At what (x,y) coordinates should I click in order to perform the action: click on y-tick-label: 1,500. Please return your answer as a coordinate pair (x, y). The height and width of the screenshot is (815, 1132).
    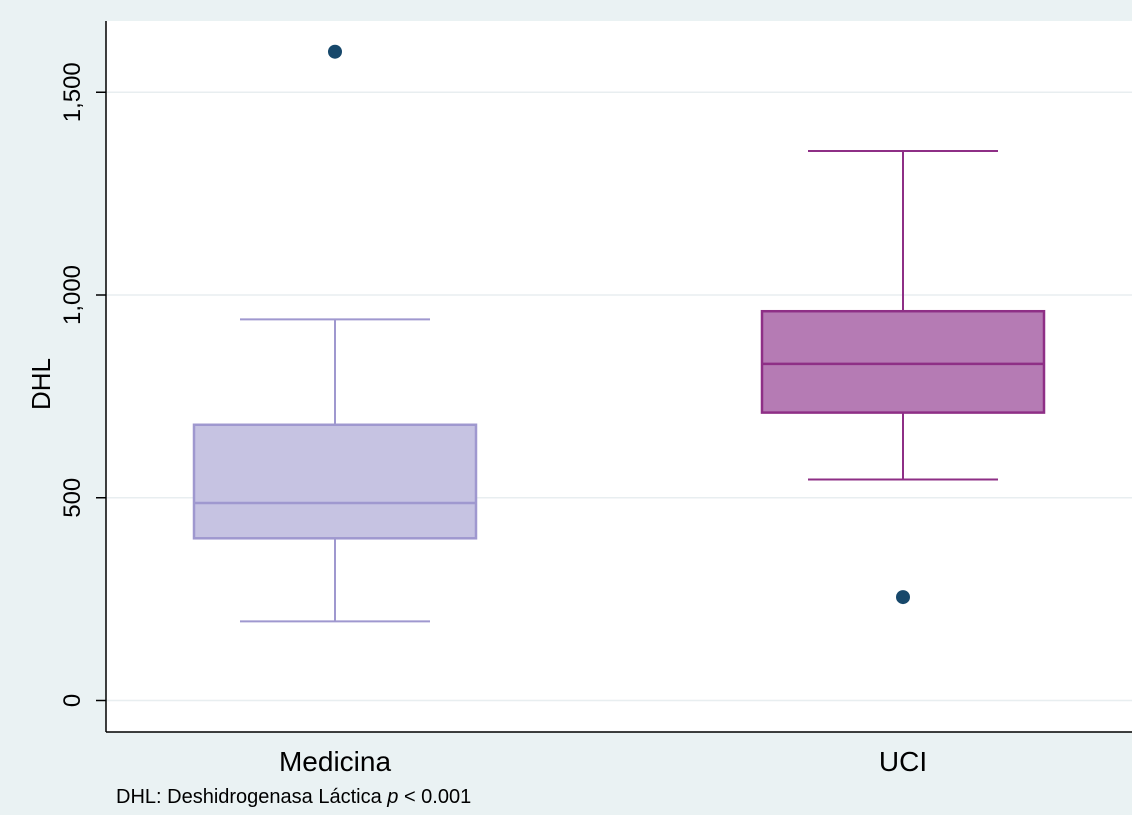
    Looking at the image, I should click on (72, 92).